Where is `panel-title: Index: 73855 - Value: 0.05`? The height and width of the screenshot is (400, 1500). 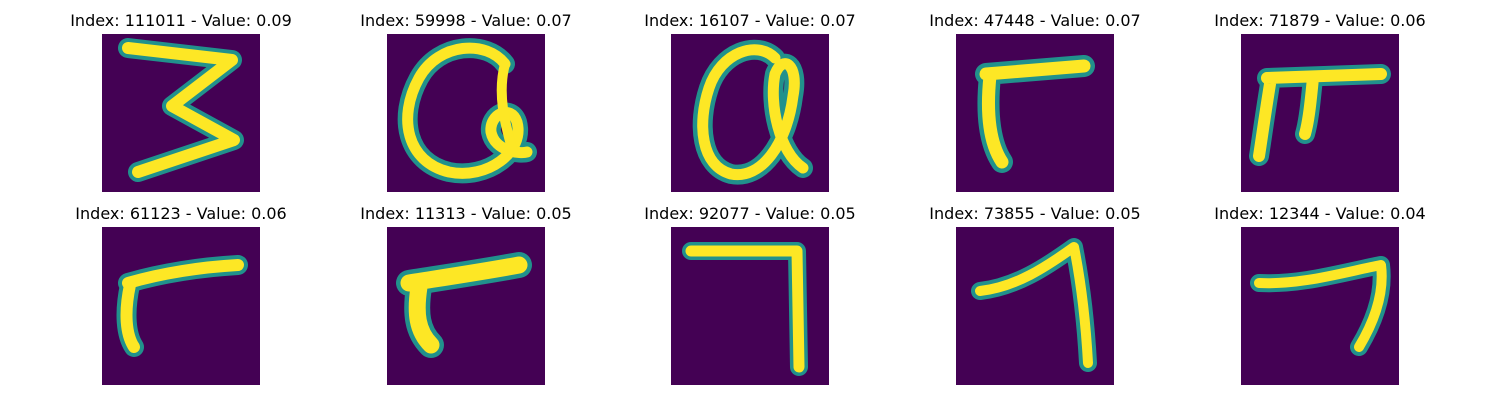
panel-title: Index: 73855 - Value: 0.05 is located at coordinates (1035, 213).